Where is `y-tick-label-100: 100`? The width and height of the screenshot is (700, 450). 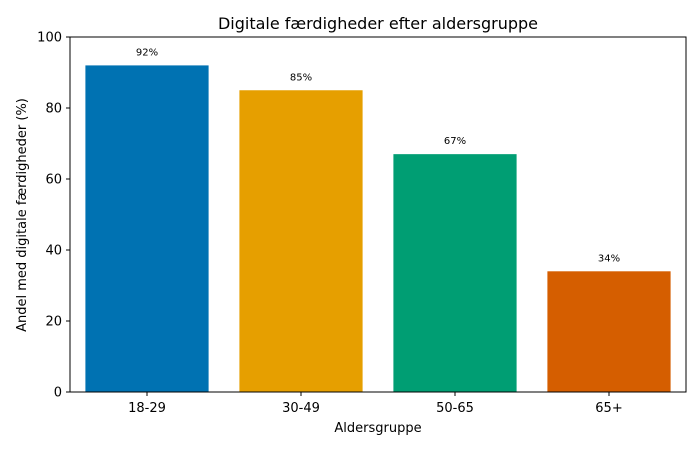 y-tick-label-100: 100 is located at coordinates (49, 38).